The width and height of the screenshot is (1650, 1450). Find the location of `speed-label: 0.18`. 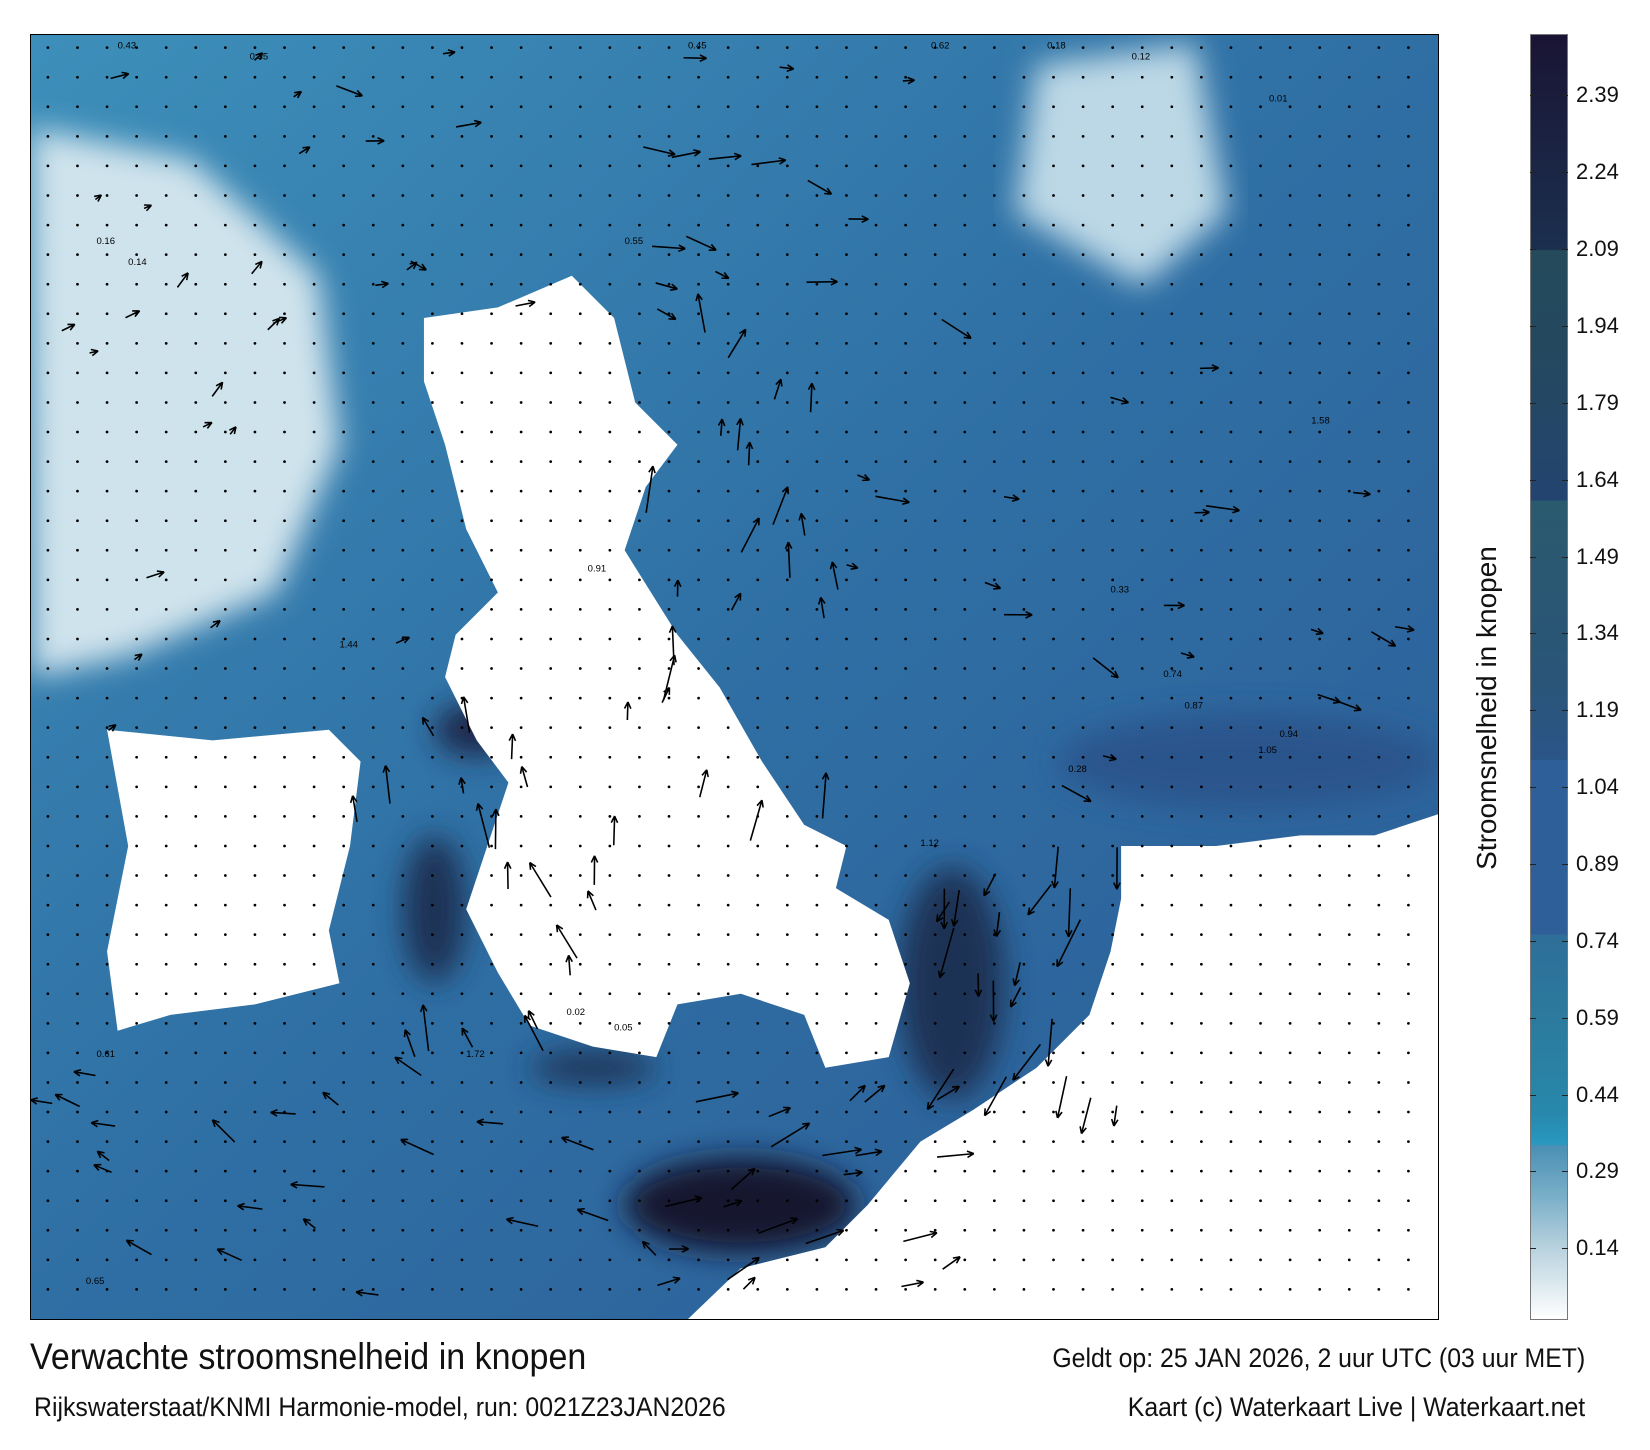

speed-label: 0.18 is located at coordinates (1056, 46).